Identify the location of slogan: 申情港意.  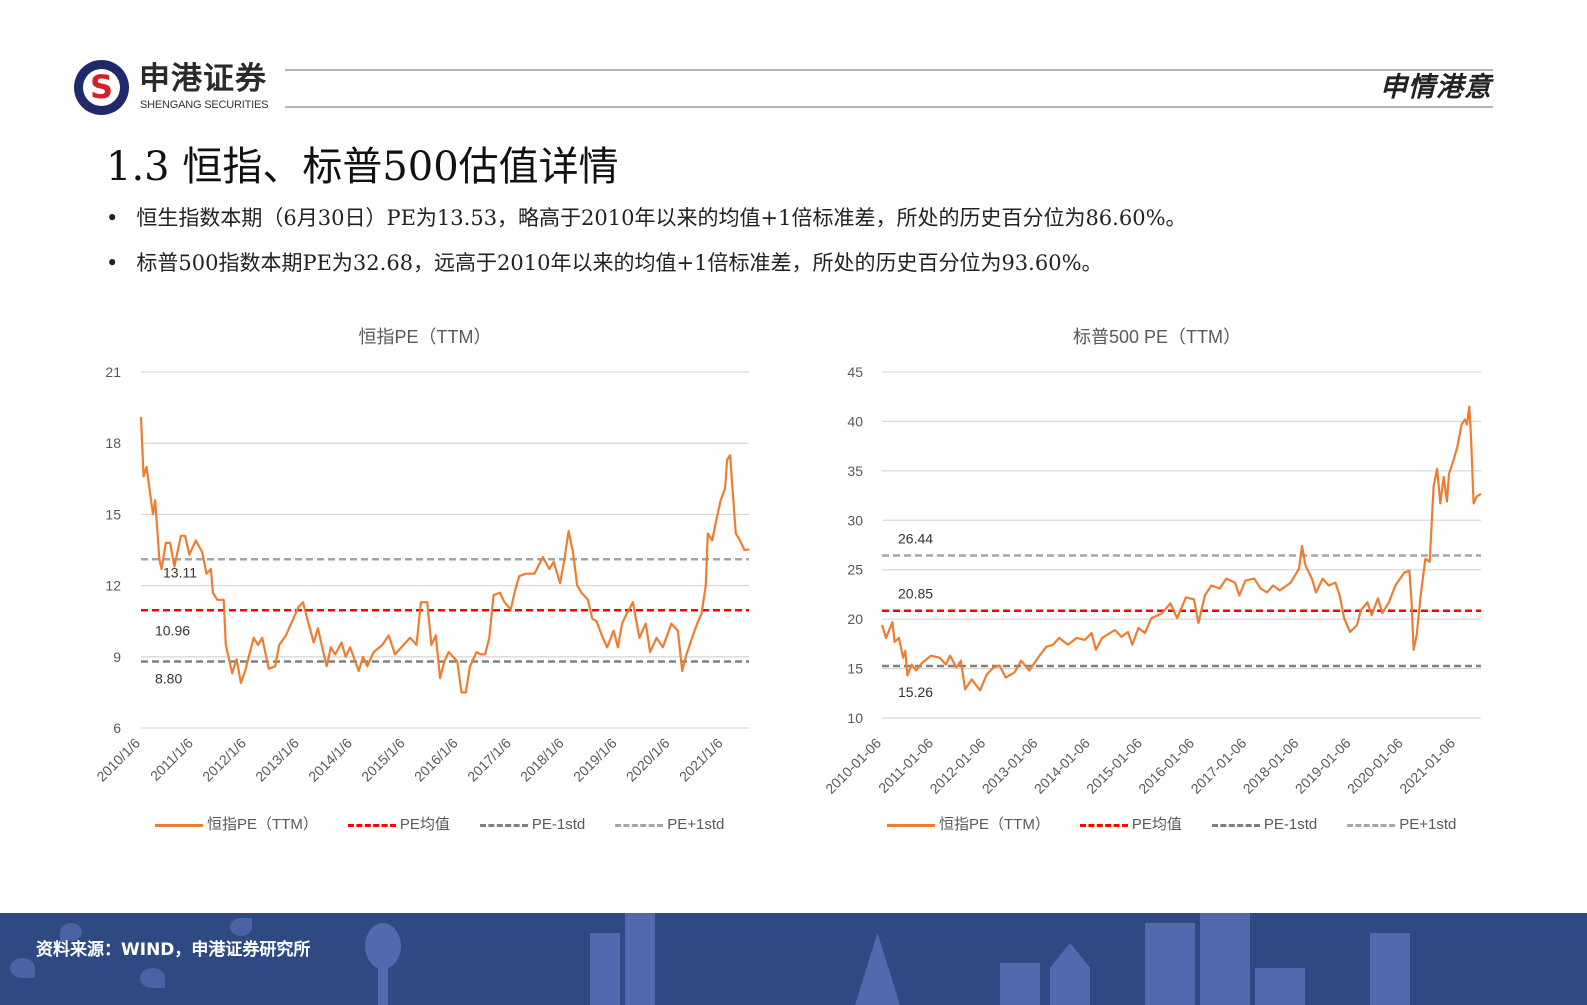
(1436, 87).